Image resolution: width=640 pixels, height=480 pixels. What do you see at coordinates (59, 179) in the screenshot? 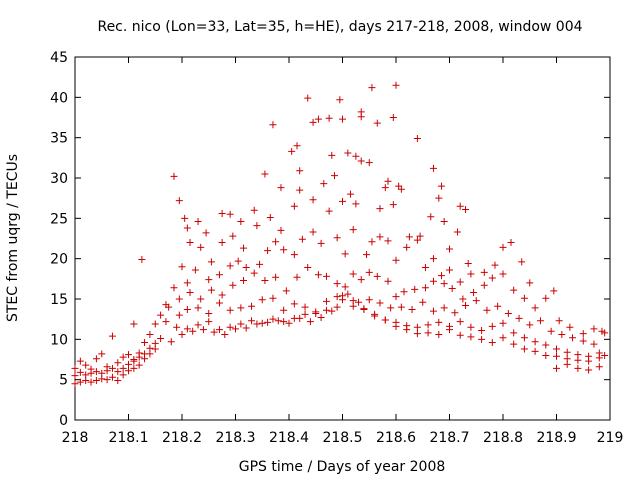
I see `y-tick-label: 30` at bounding box center [59, 179].